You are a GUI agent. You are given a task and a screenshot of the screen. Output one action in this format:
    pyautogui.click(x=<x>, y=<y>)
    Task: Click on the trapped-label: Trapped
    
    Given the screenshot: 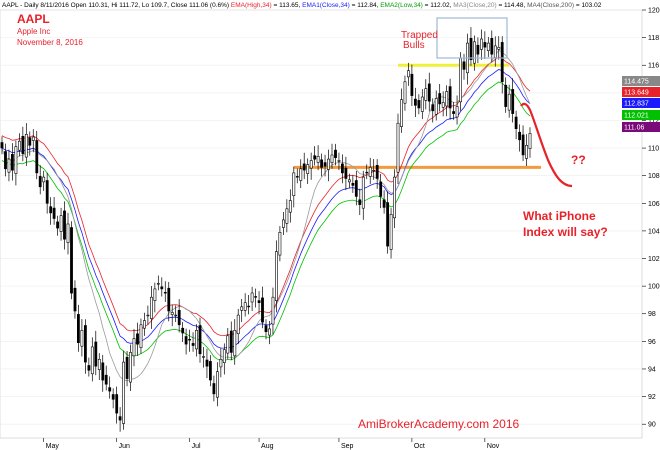 What is the action you would take?
    pyautogui.click(x=419, y=35)
    